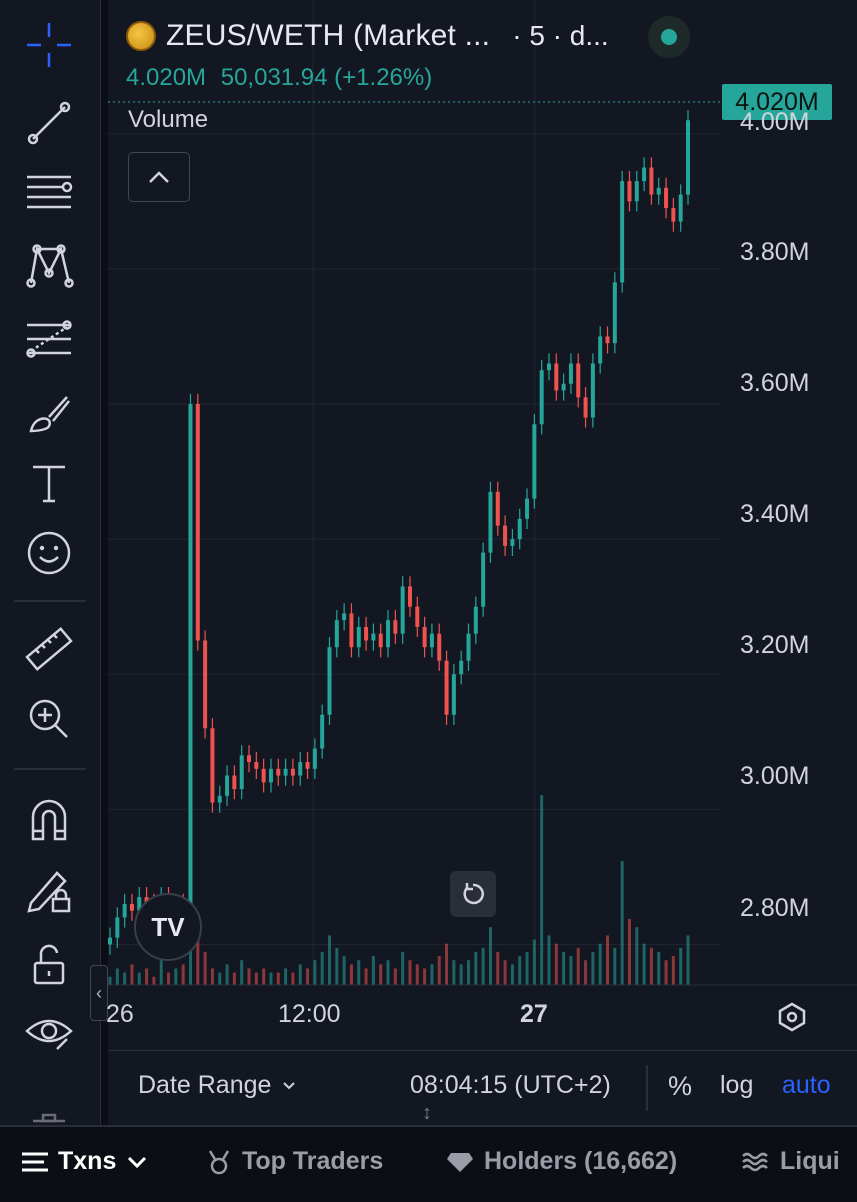 This screenshot has height=1202, width=857. I want to click on market-status-indicator, so click(669, 37).